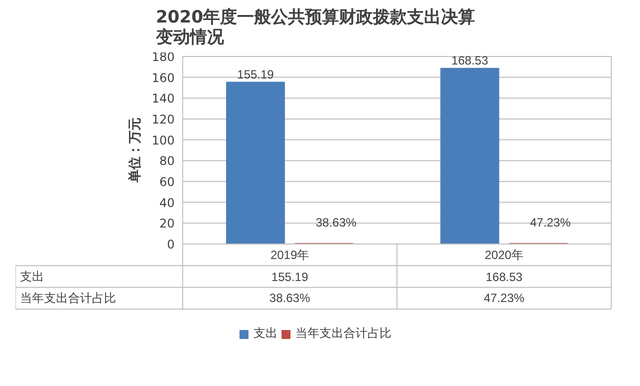  What do you see at coordinates (289, 277) in the screenshot?
I see `data-label: 155.19` at bounding box center [289, 277].